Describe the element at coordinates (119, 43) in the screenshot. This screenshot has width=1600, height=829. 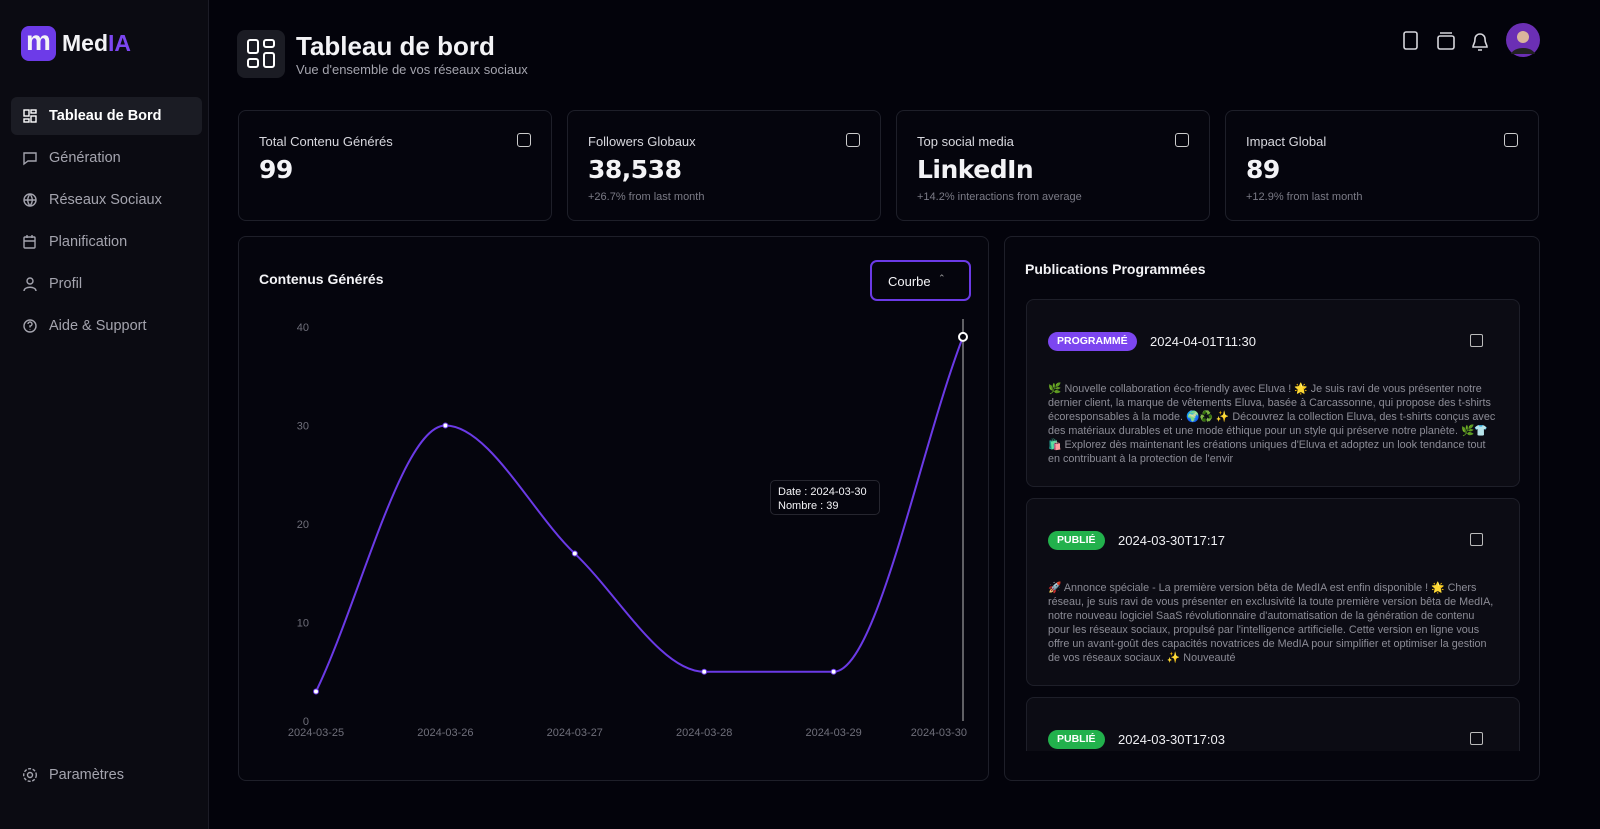
I see `logo-text: IA` at that location.